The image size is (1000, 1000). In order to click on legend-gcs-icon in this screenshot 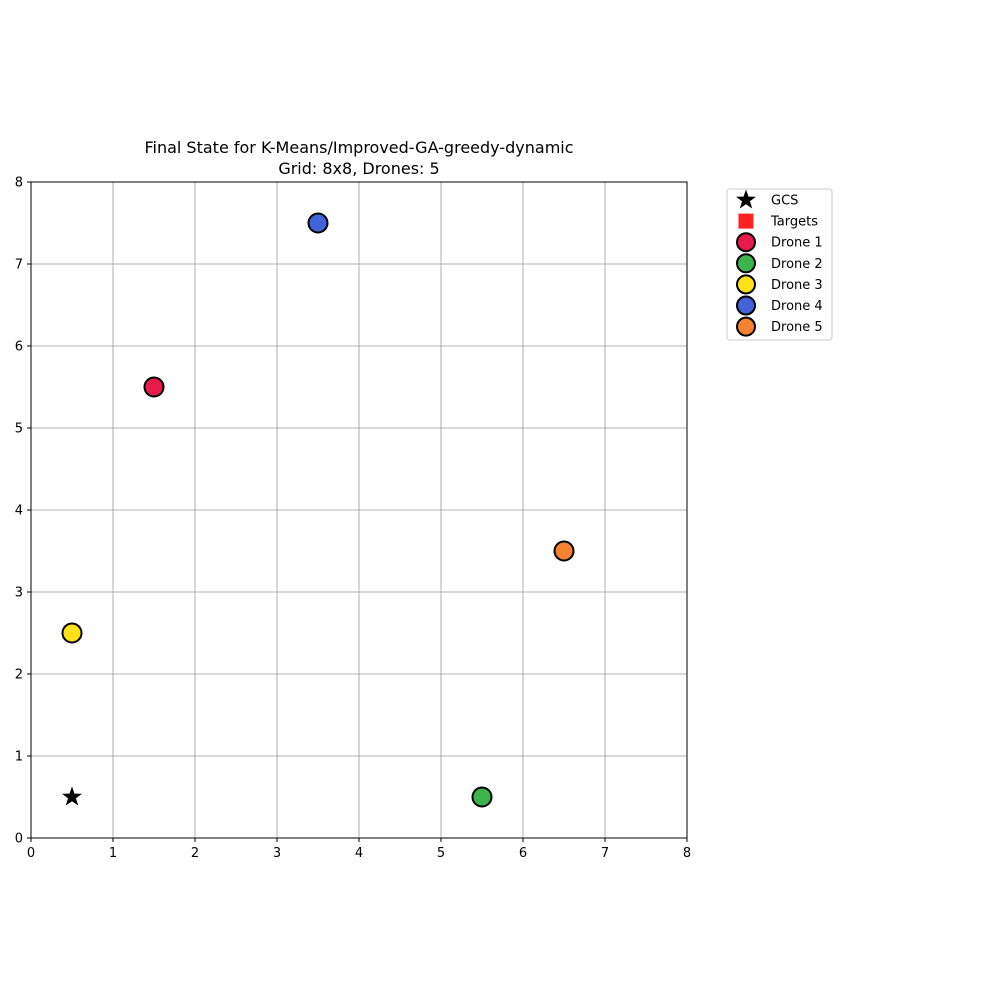, I will do `click(746, 199)`.